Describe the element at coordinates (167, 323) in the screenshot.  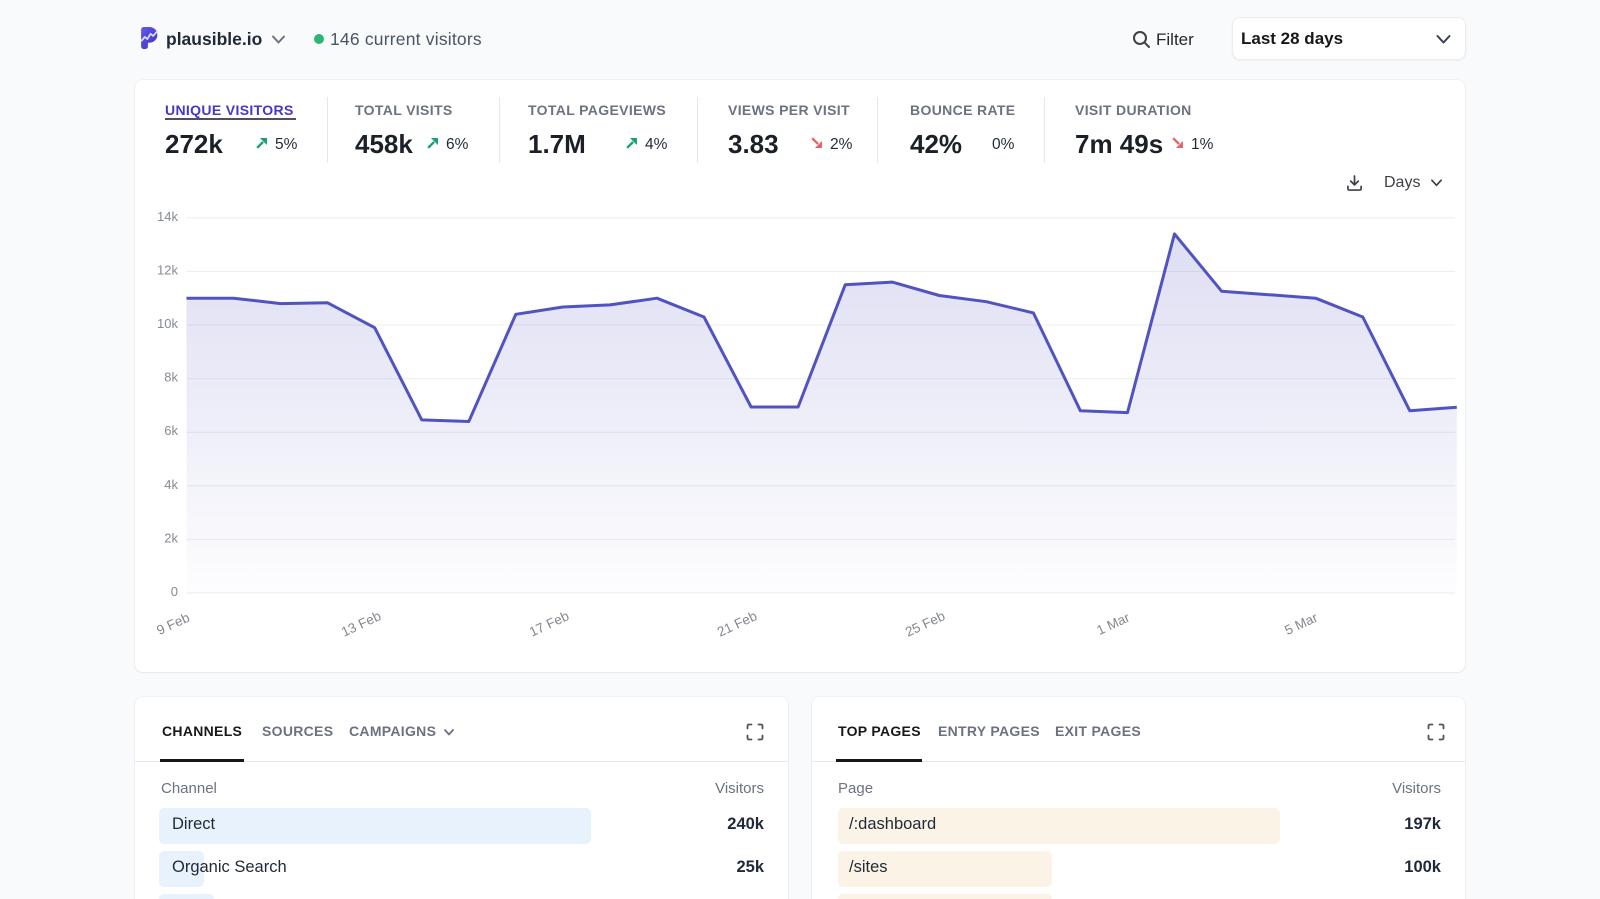
I see `svg-text: 10k` at that location.